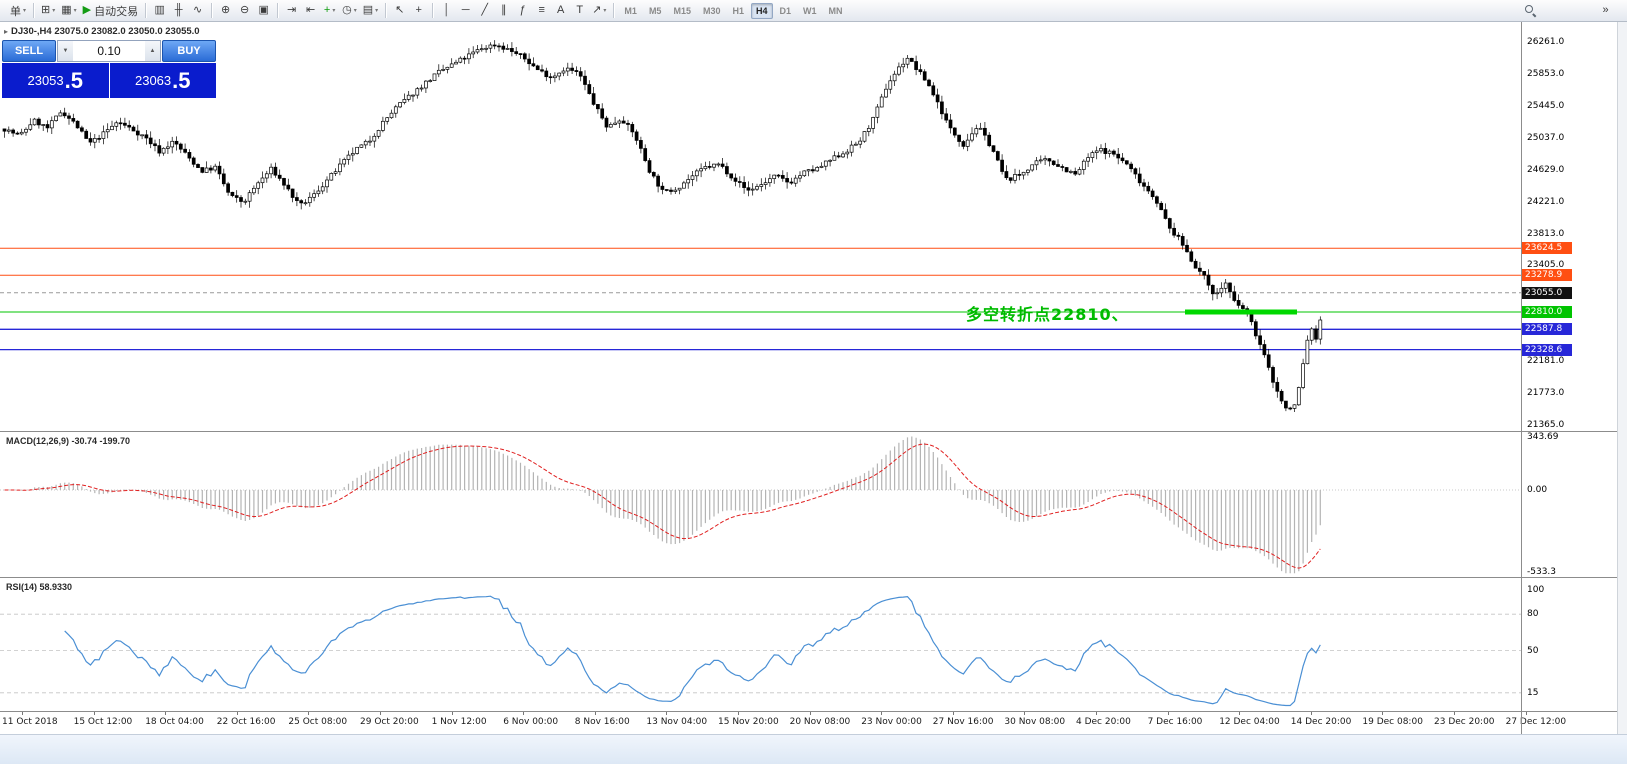 The image size is (1627, 764). I want to click on macd-axis-label: 0.00, so click(1537, 490).